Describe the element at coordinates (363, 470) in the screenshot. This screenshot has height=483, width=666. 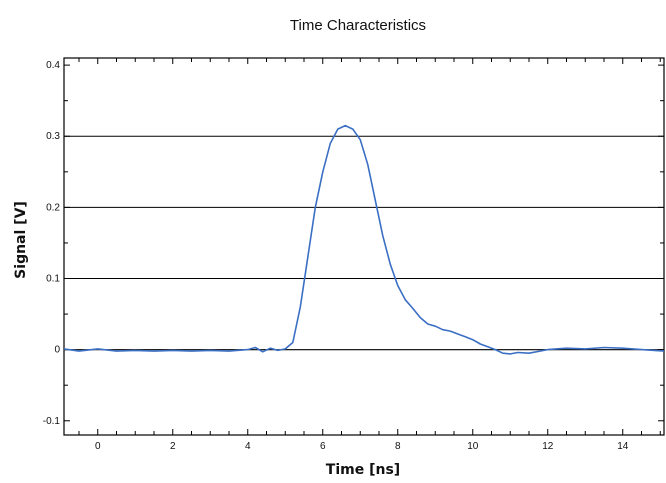
I see `x-axis-title: Time [ns]` at that location.